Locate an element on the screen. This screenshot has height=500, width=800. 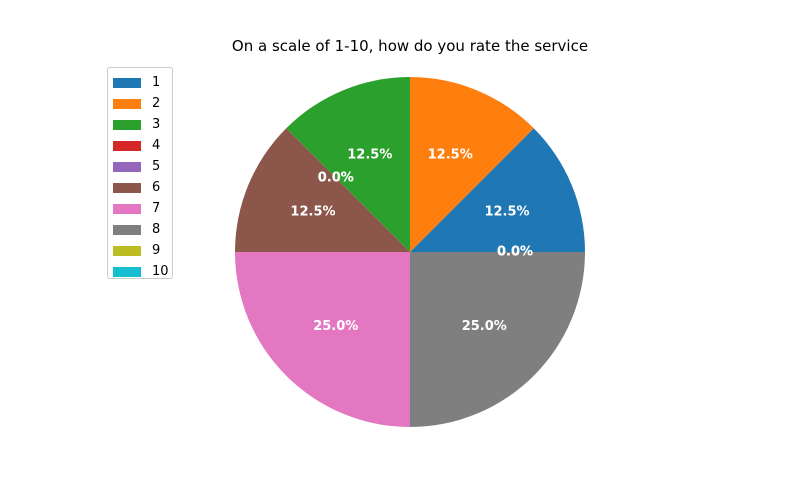
legend: 1 2 3 4 5 6 7 8 9 10 is located at coordinates (140, 173).